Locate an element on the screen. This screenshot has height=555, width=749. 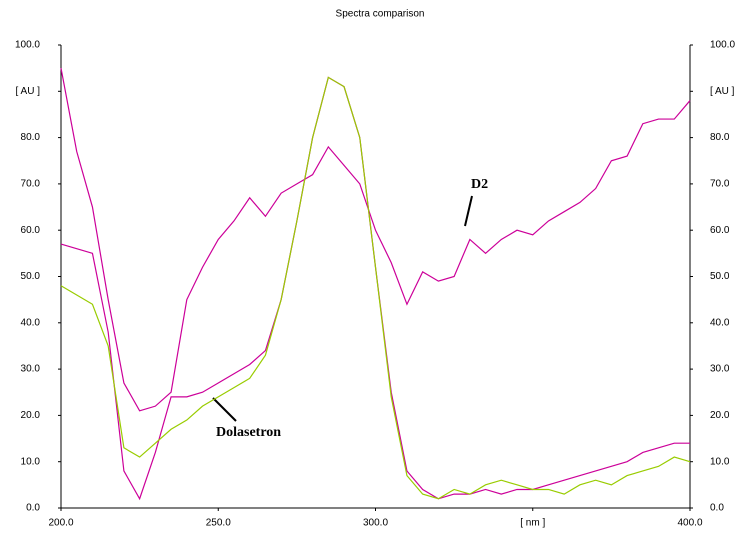
x-tick-label: [ nm ] is located at coordinates (532, 523).